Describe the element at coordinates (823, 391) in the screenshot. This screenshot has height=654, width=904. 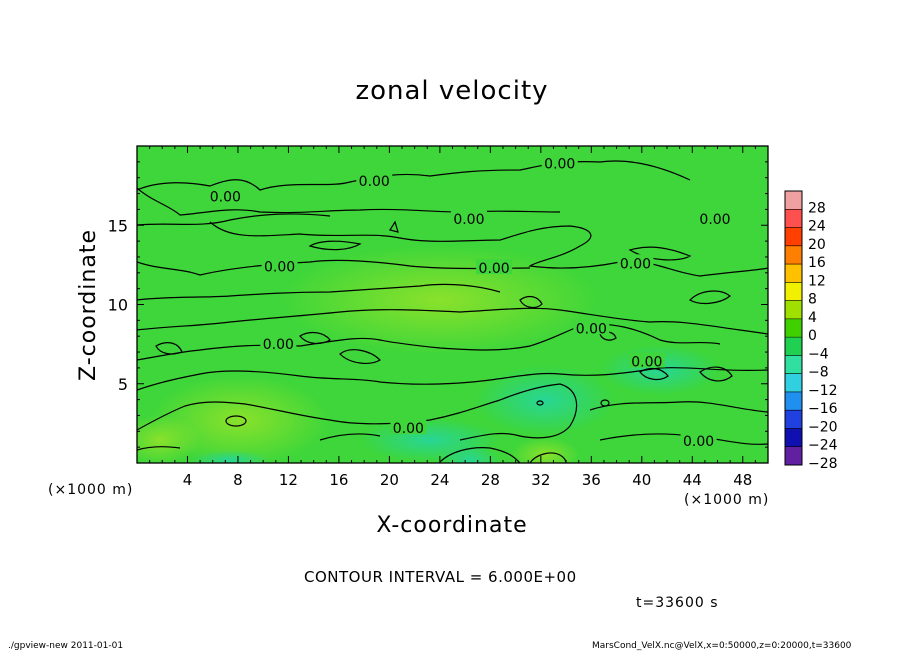
I see `colorbar-label: −12` at that location.